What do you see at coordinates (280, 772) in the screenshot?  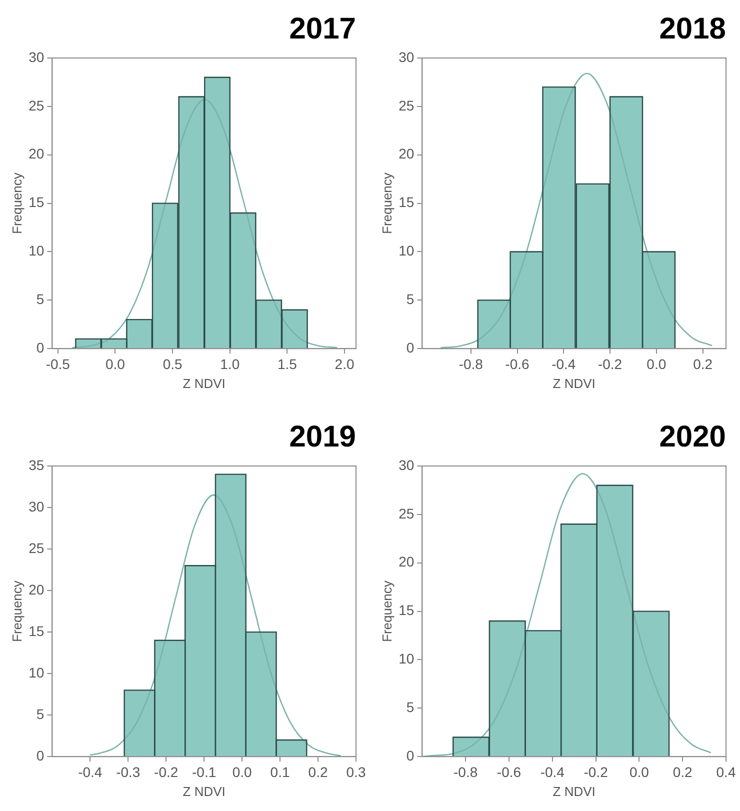 I see `x-tick-label: 0.1` at bounding box center [280, 772].